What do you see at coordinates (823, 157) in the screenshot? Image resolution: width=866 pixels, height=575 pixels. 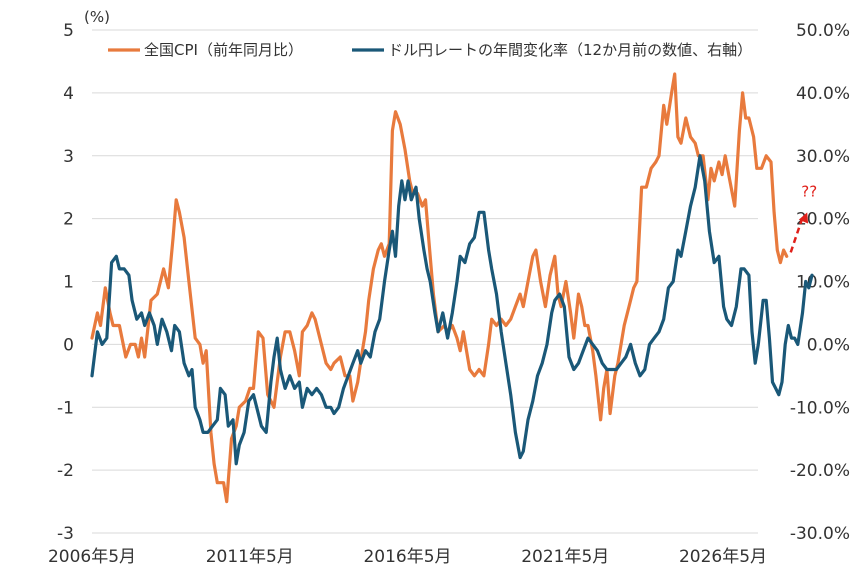 I see `right-tick-label: 30.0%` at bounding box center [823, 157].